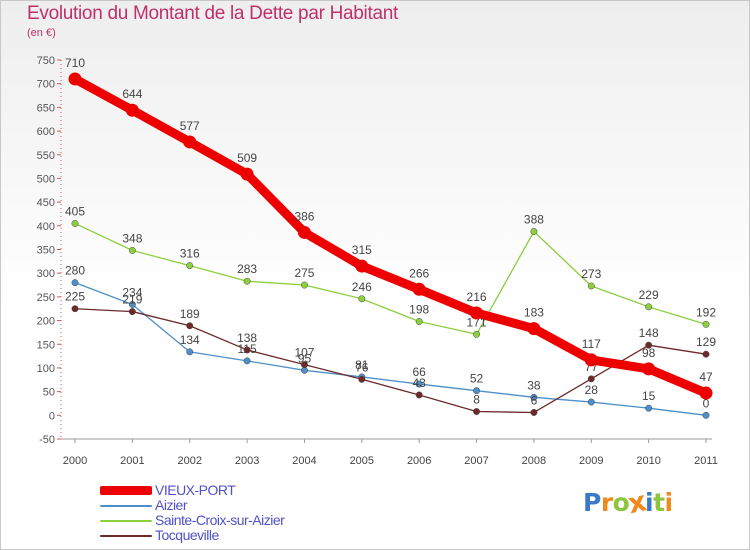  I want to click on data-label: 710, so click(75, 63).